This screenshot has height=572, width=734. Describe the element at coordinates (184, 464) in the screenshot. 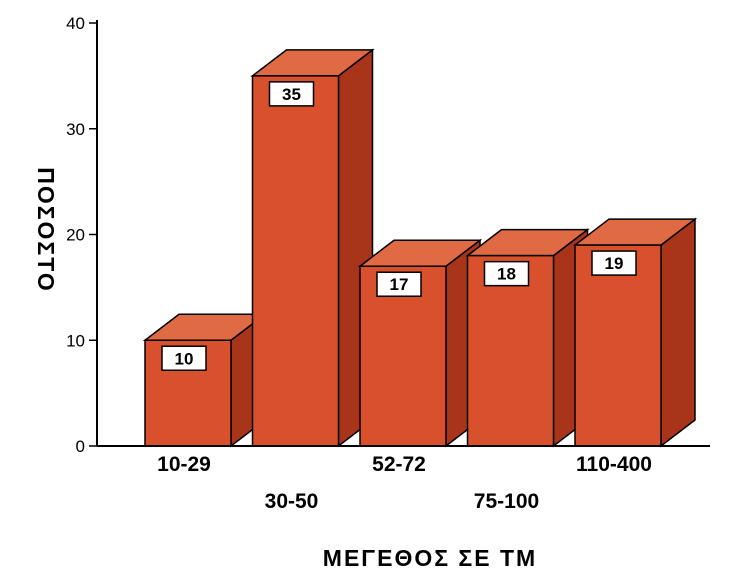

I see `x-category-label: 10-29` at that location.